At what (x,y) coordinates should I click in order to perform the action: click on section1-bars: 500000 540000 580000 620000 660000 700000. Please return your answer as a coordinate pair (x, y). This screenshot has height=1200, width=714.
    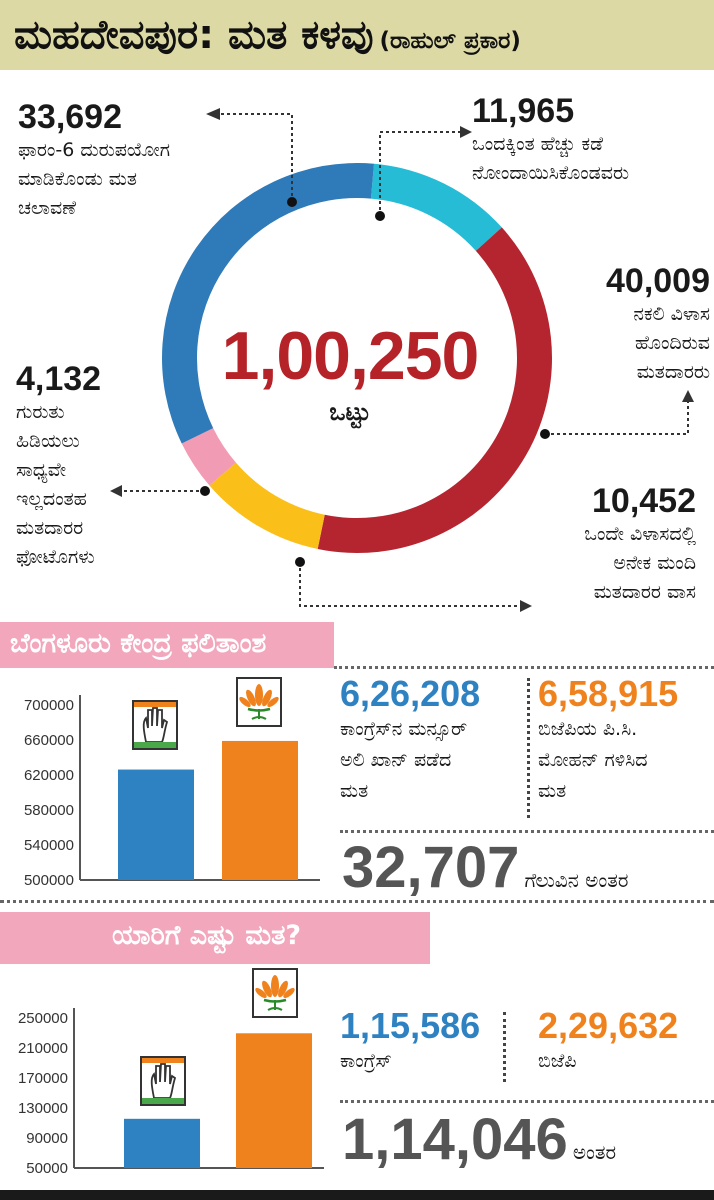
    Looking at the image, I should click on (172, 792).